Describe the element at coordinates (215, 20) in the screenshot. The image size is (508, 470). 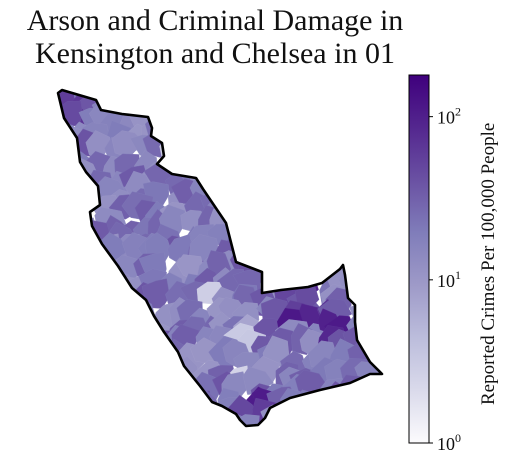
I see `map-title-line-1: Arson and Criminal Damage in` at that location.